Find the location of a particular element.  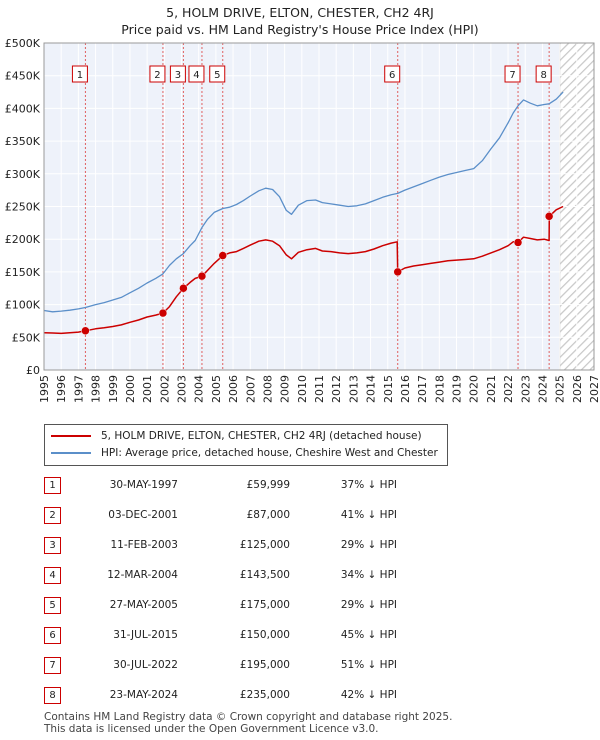

table-row: 5 27-MAY-2005 £175,000 29% ↓ HPI is located at coordinates (220, 605).